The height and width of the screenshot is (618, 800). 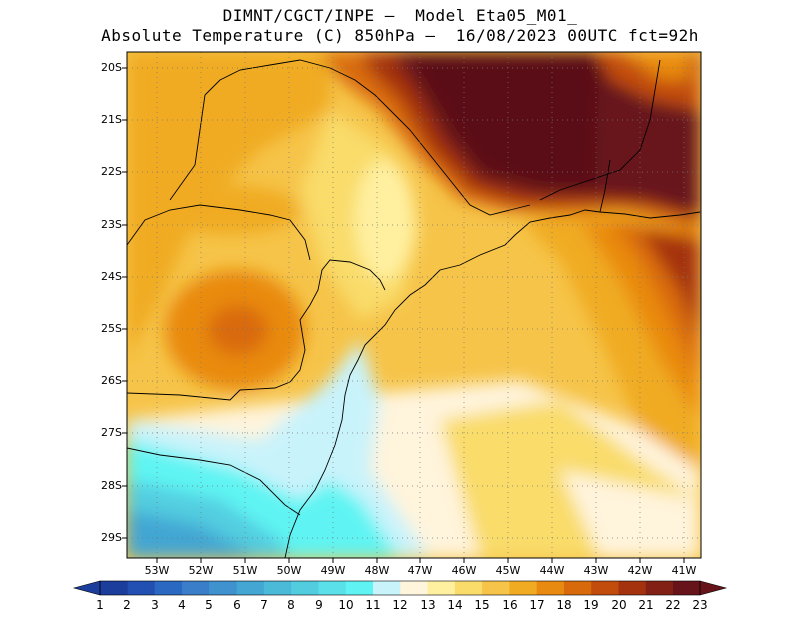 What do you see at coordinates (700, 605) in the screenshot?
I see `colorbar-label: 23` at bounding box center [700, 605].